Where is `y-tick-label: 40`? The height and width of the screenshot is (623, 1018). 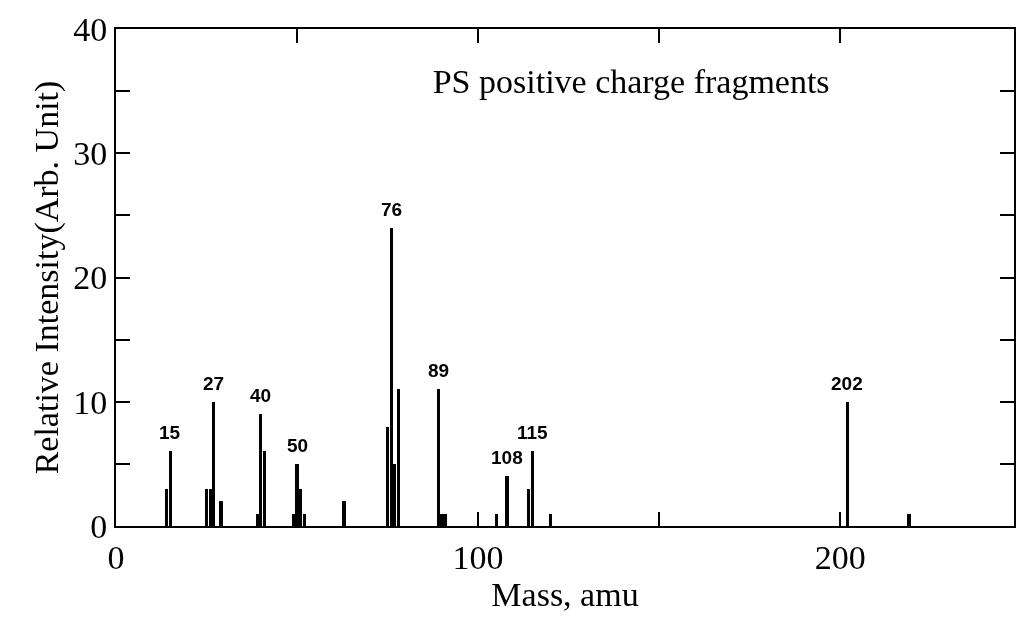
y-tick-label: 40 is located at coordinates (90, 29).